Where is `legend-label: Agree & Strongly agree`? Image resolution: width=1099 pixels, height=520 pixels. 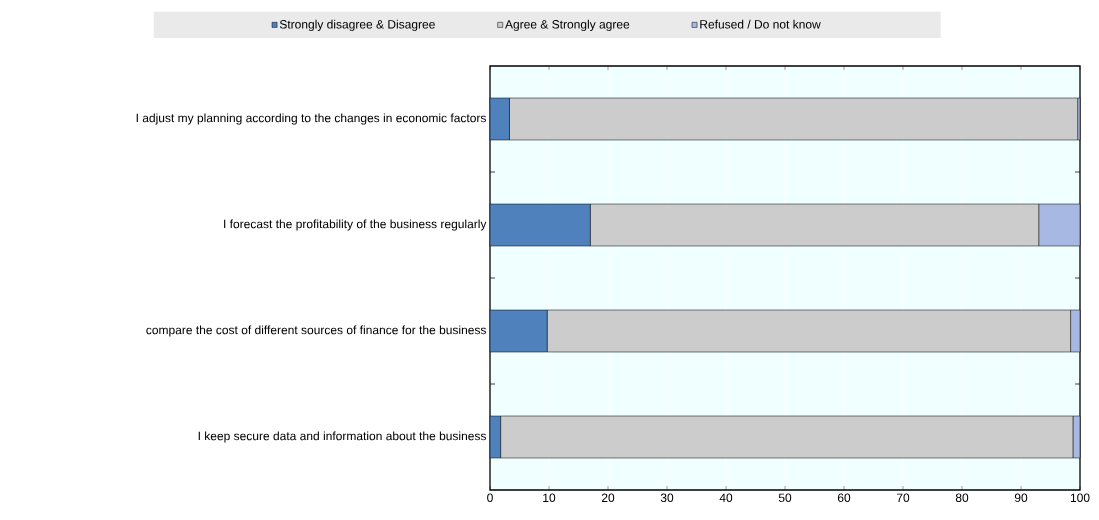 legend-label: Agree & Strongly agree is located at coordinates (567, 25).